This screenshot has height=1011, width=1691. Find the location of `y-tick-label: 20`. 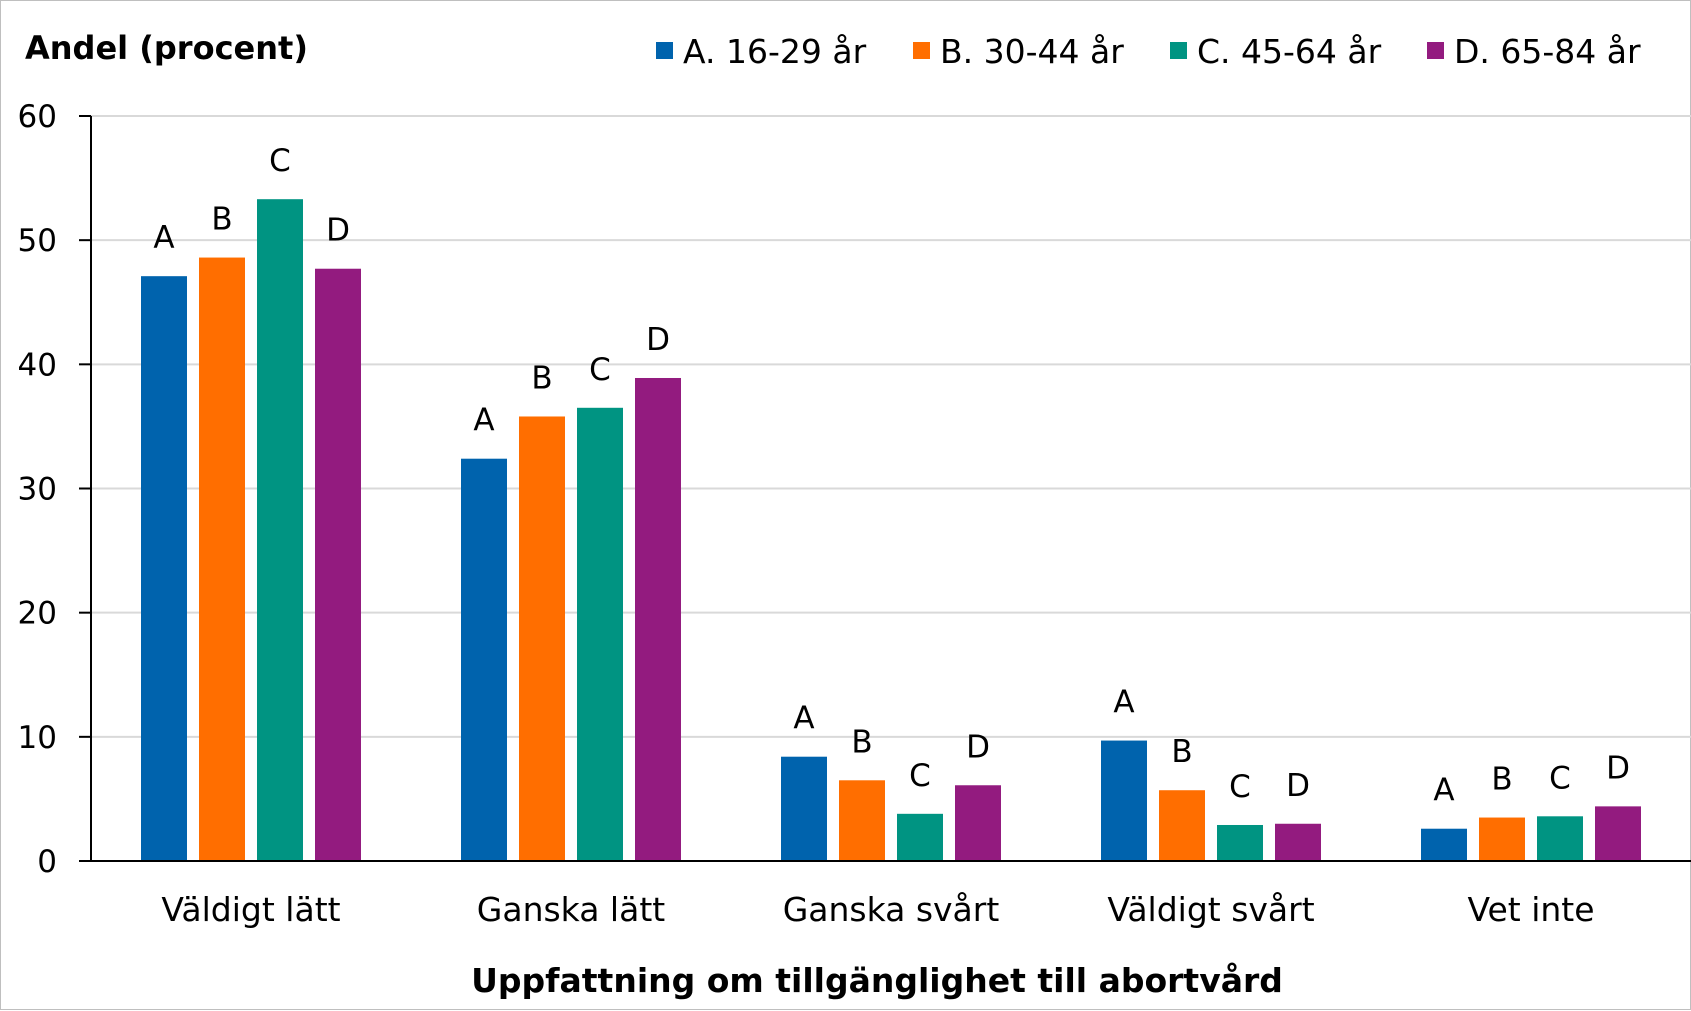

y-tick-label: 20 is located at coordinates (37, 614).